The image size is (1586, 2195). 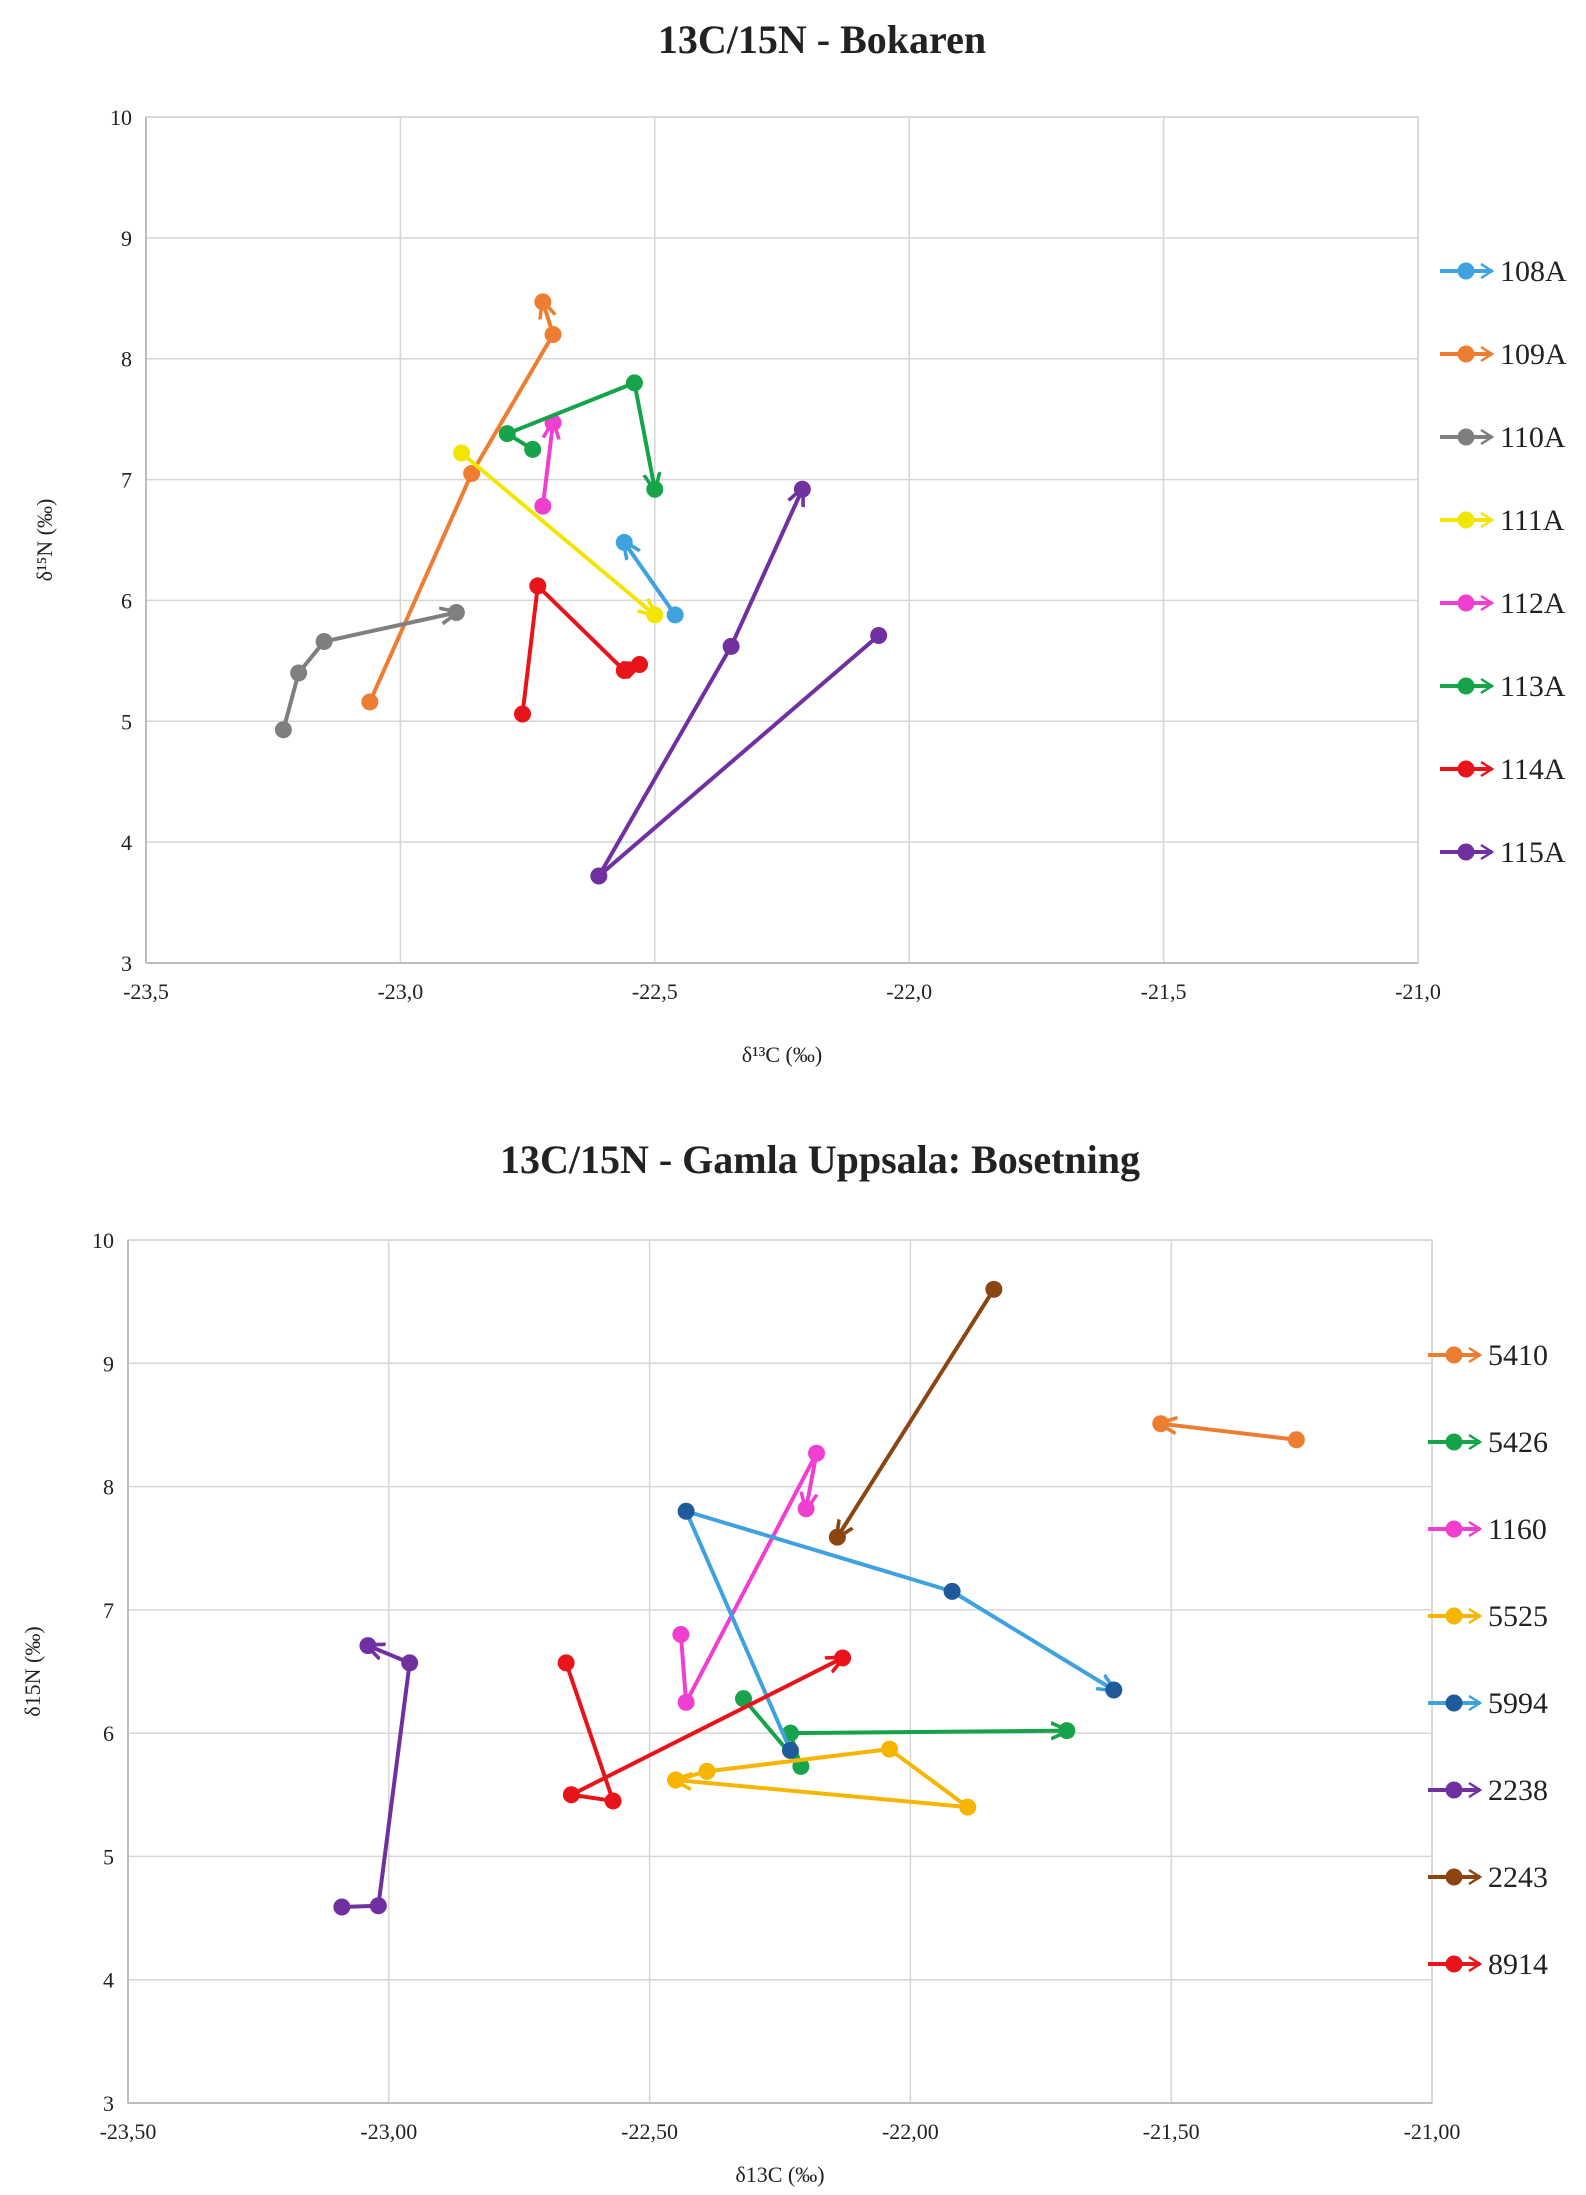 What do you see at coordinates (1518, 1616) in the screenshot?
I see `chart2-legend-label: 5525` at bounding box center [1518, 1616].